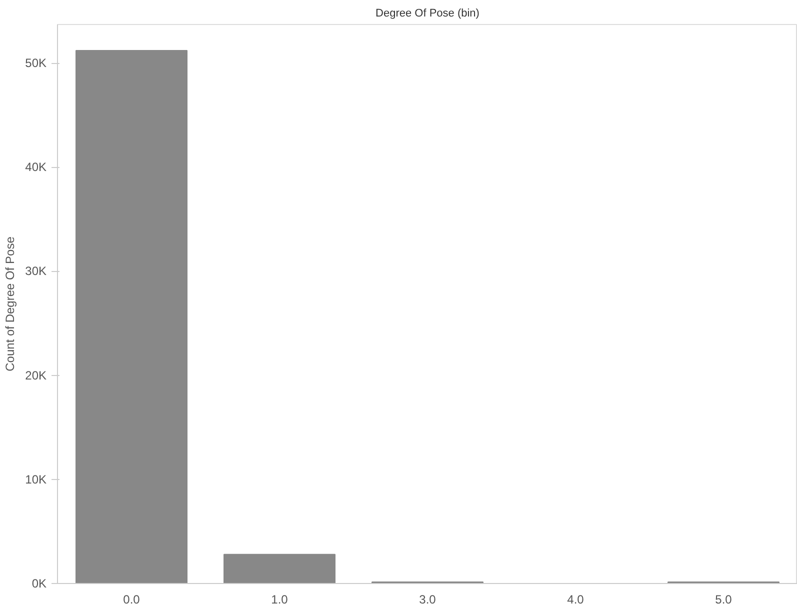  What do you see at coordinates (427, 599) in the screenshot?
I see `x-tick-label: 3.0` at bounding box center [427, 599].